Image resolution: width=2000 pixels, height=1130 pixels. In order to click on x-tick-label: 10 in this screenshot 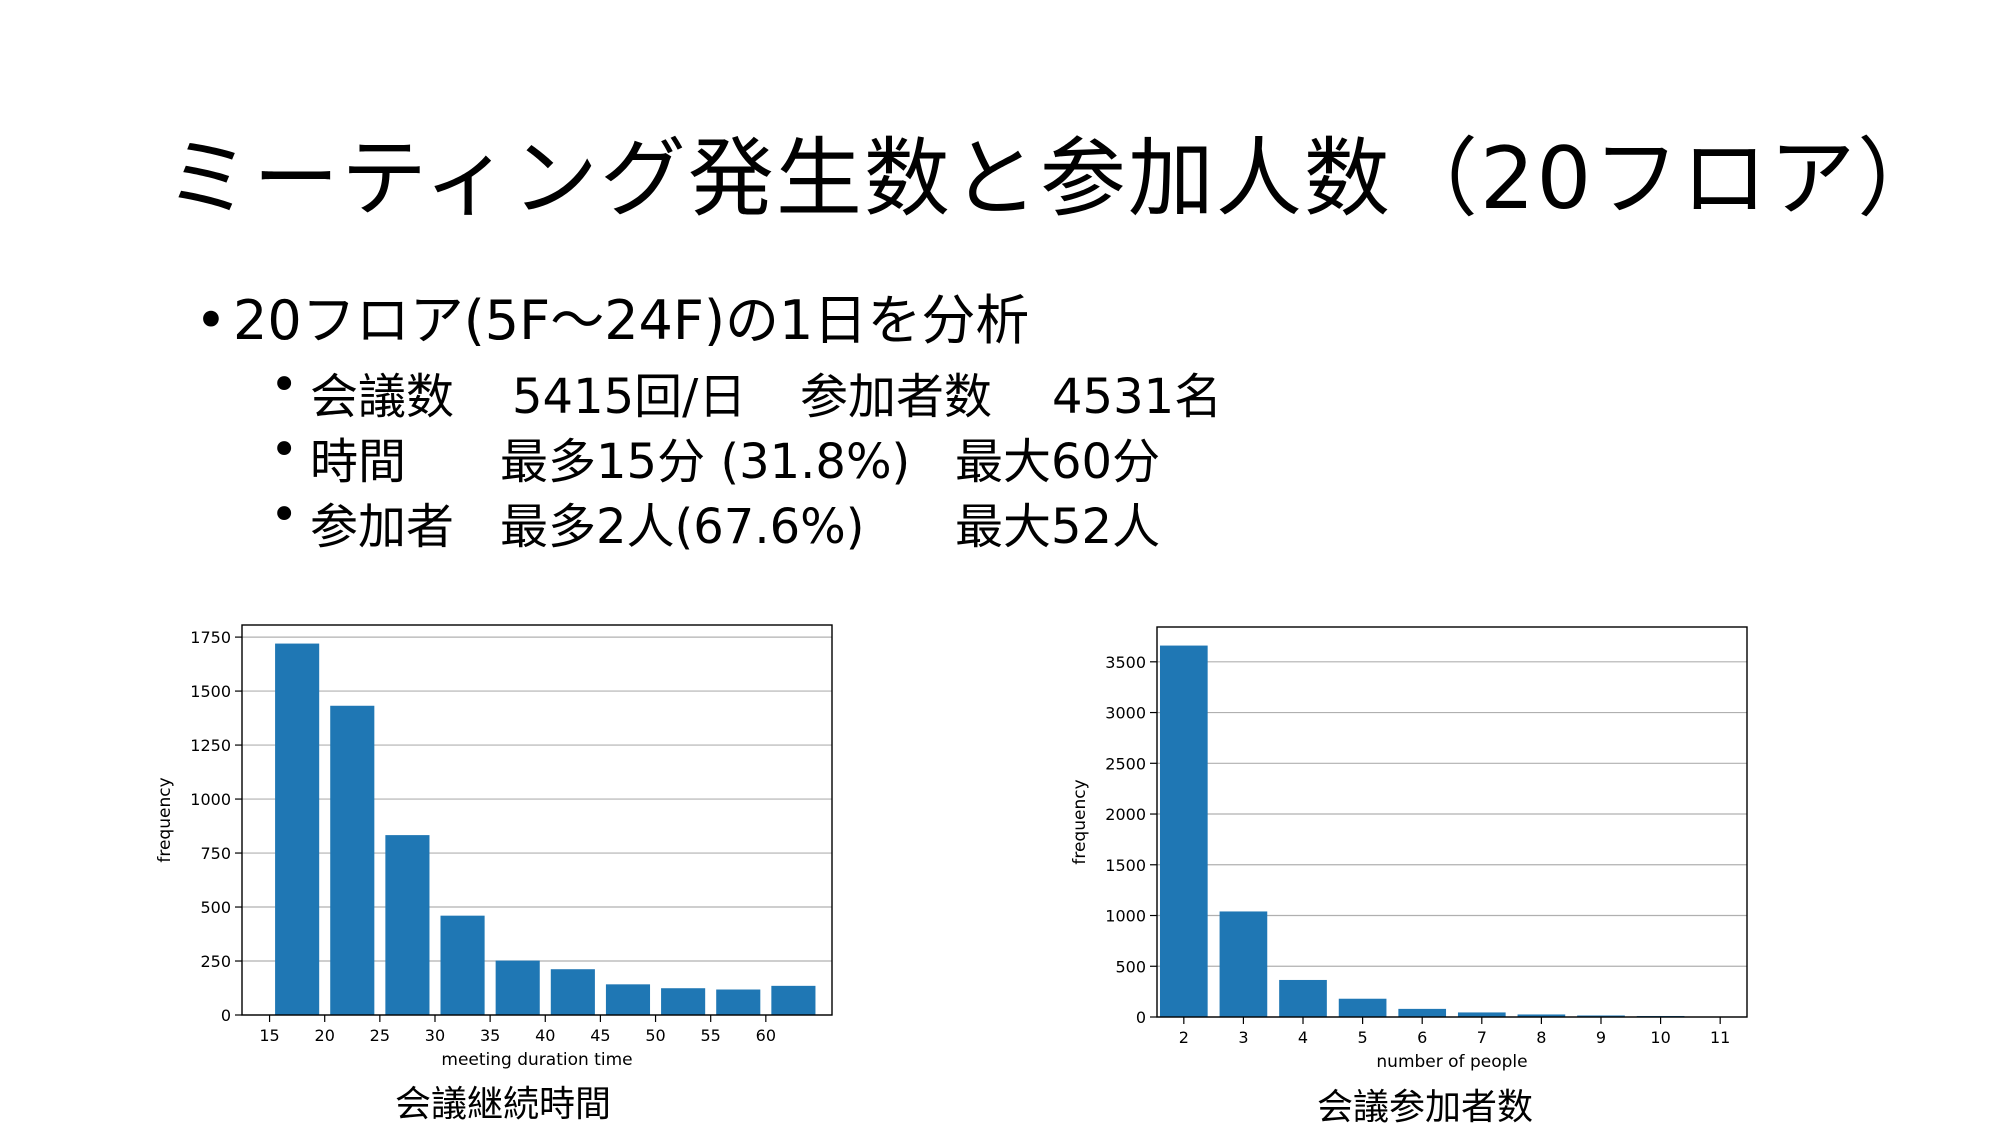, I will do `click(1660, 1037)`.